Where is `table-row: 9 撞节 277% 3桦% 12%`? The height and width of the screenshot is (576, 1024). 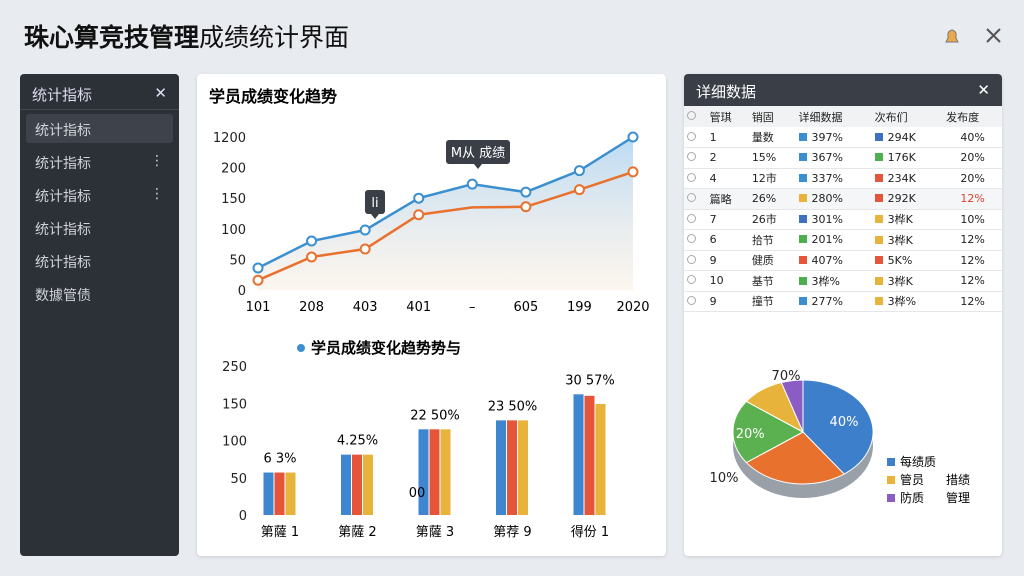
table-row: 9 撞节 277% 3桦% 12% is located at coordinates (843, 301).